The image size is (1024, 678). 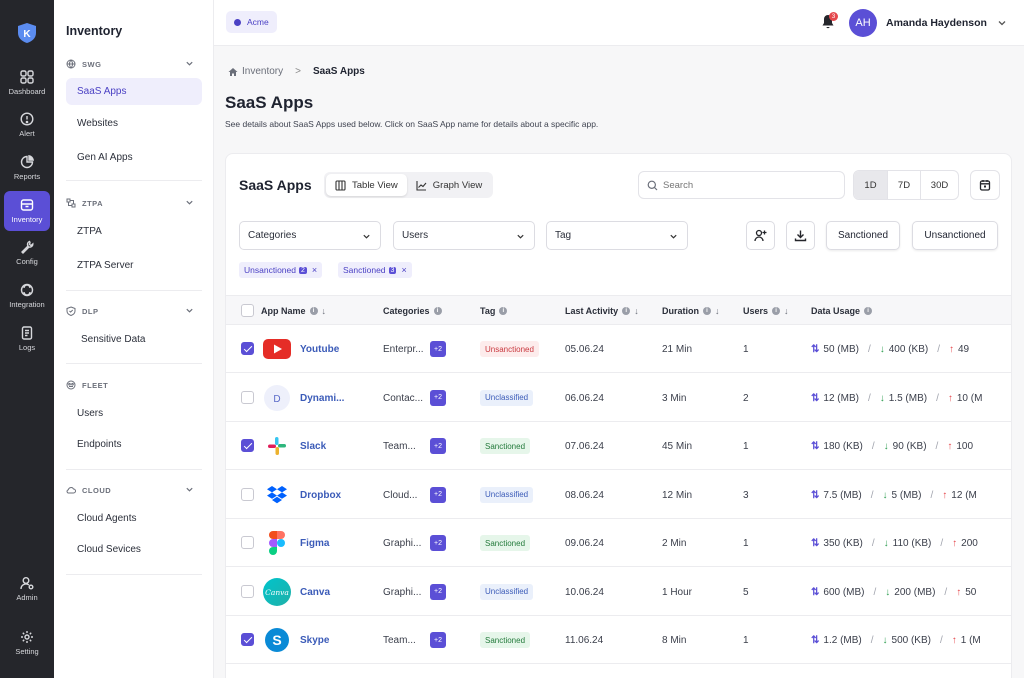 I want to click on arrow-down-icon: ↓, so click(x=882, y=349).